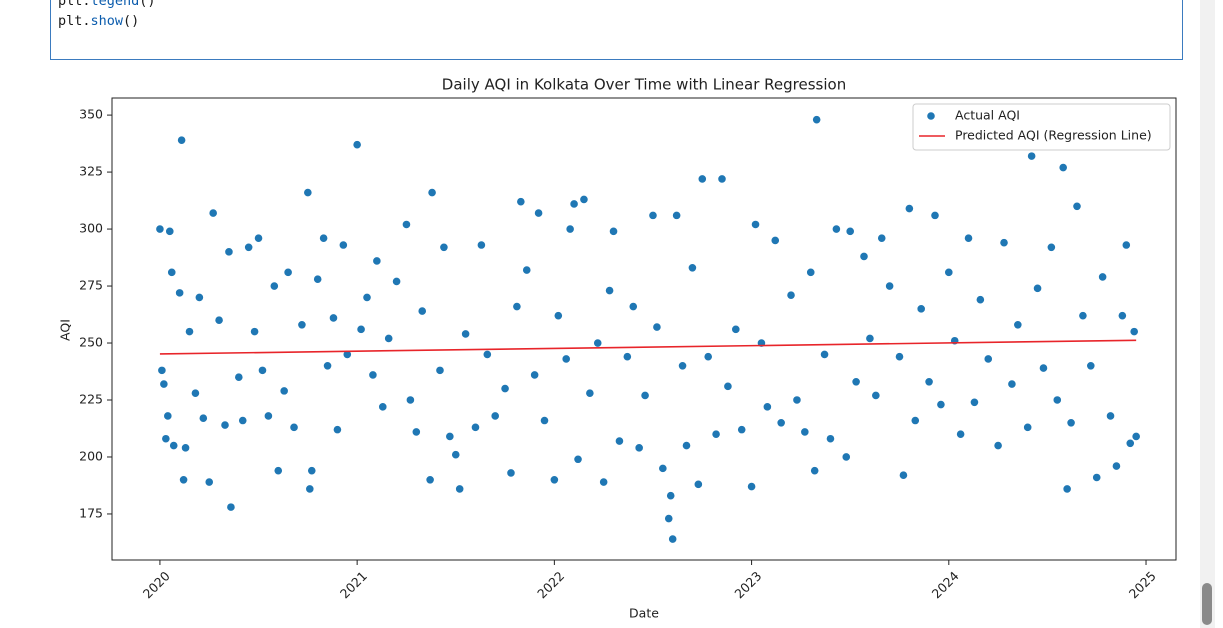 The height and width of the screenshot is (628, 1223). I want to click on legend-box, so click(1041, 127).